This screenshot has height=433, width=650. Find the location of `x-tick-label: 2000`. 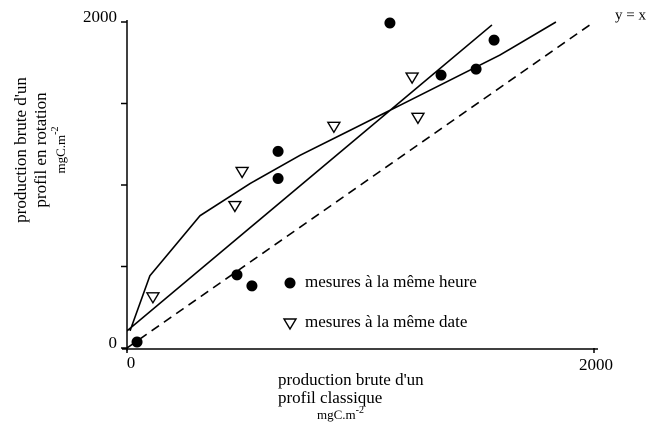

x-tick-label: 2000 is located at coordinates (596, 364).